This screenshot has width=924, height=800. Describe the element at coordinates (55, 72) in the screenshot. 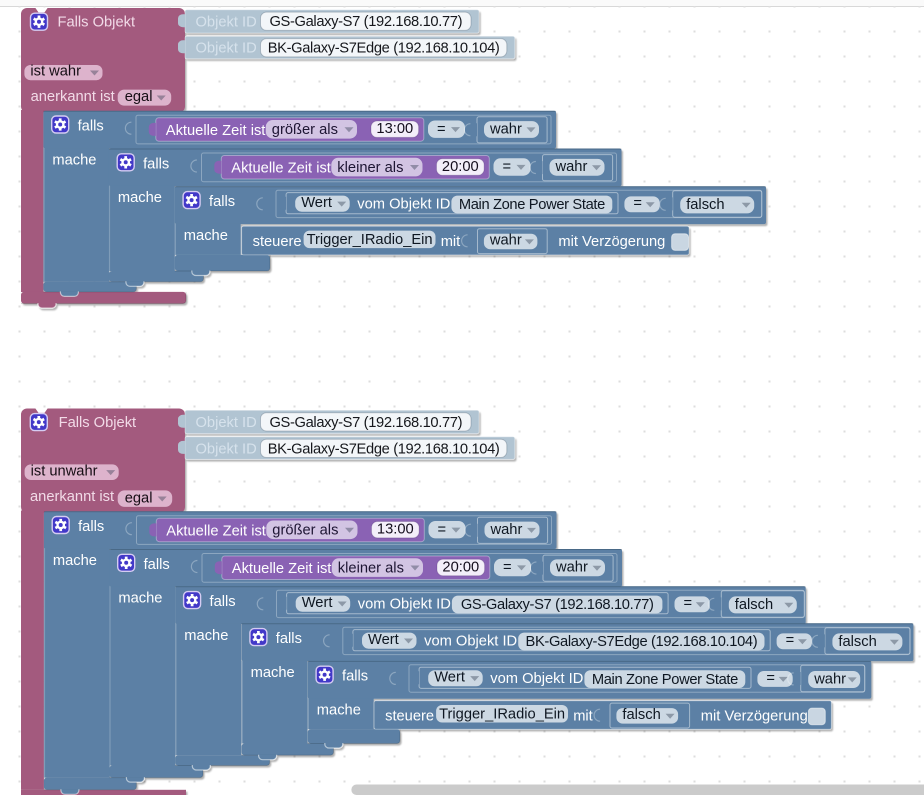

I see `svg-text: ist wahr` at that location.